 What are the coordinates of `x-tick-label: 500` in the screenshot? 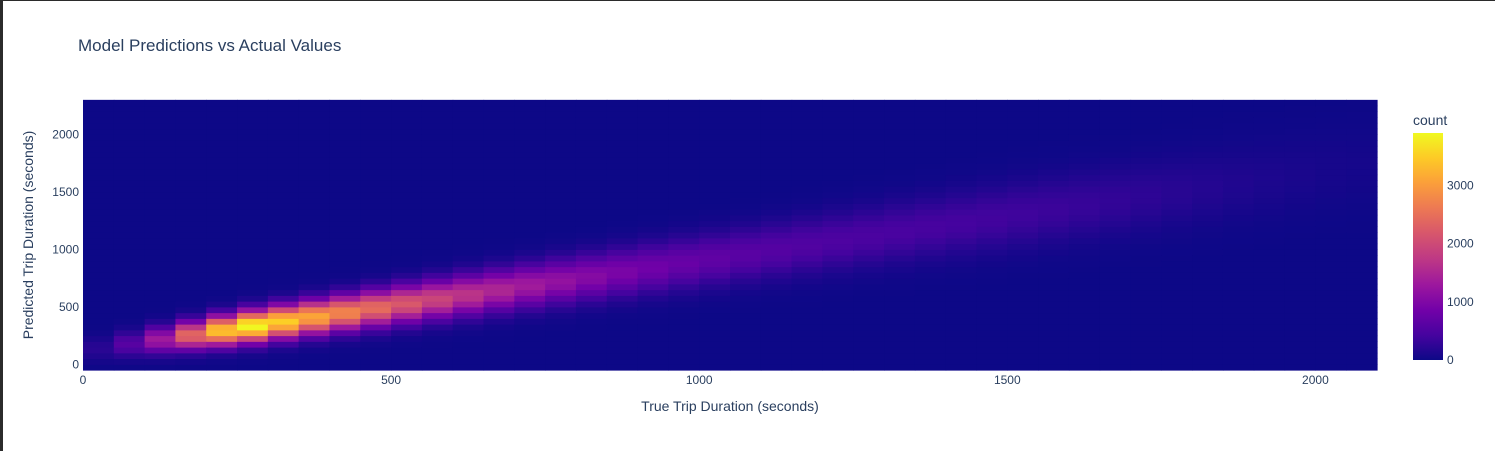 It's located at (391, 380).